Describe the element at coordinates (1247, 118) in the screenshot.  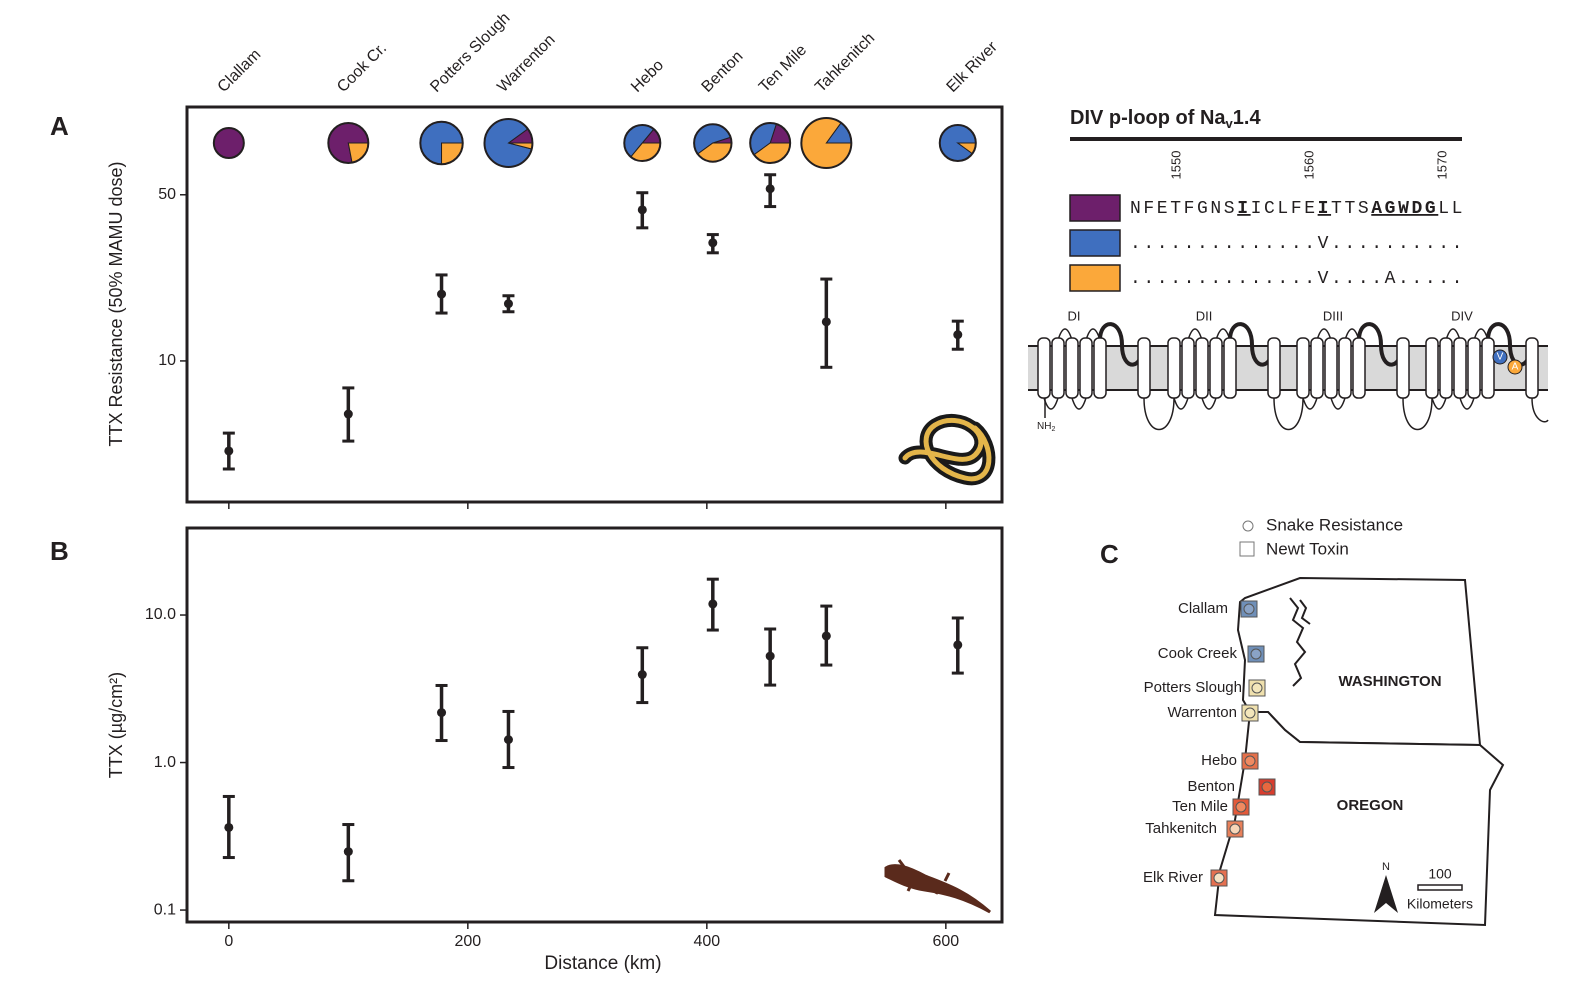
I see `title-part: 1.4` at that location.